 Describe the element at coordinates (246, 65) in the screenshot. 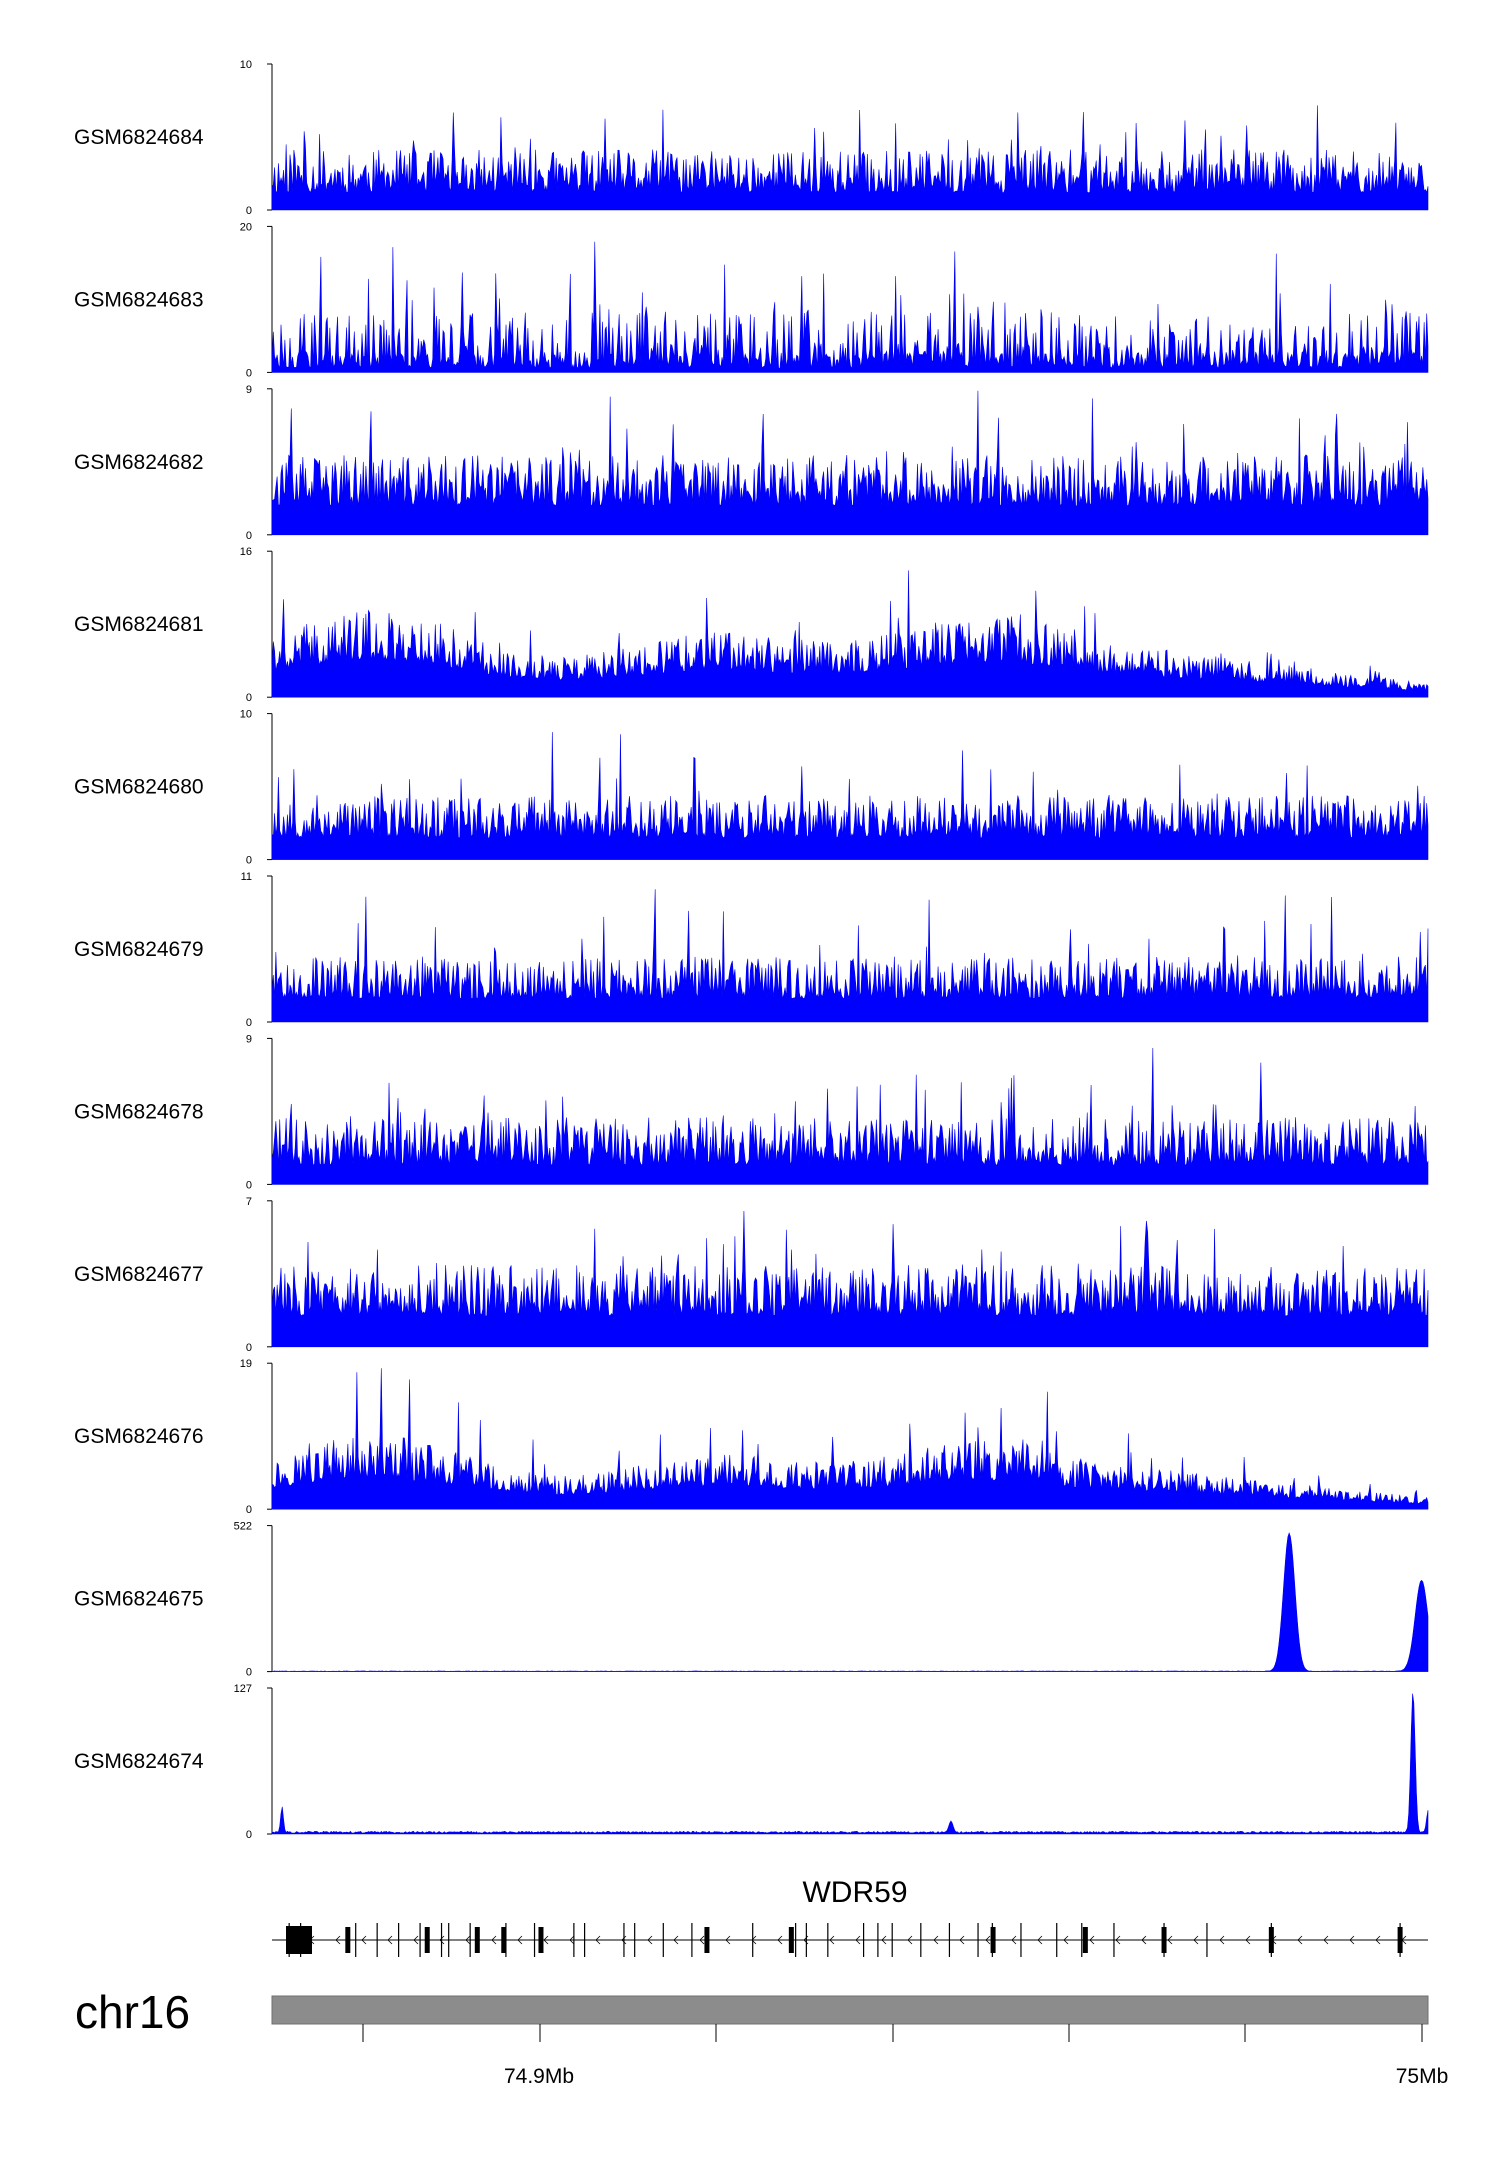

I see `y-max-label: 10` at that location.